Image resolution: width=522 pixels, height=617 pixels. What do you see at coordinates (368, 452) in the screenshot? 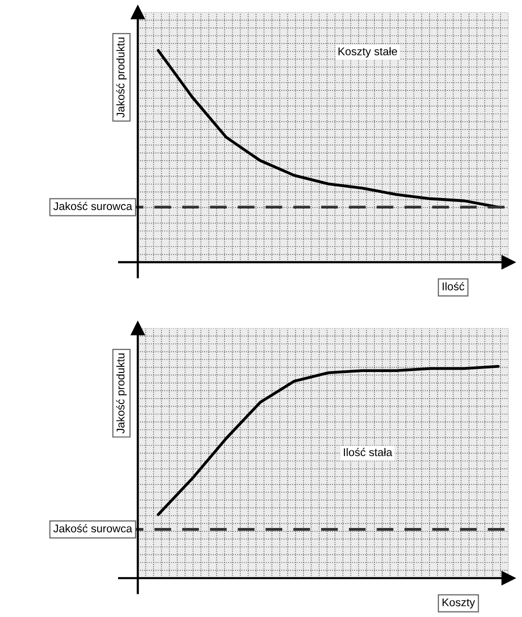
I see `annotation: Ilość stała` at bounding box center [368, 452].